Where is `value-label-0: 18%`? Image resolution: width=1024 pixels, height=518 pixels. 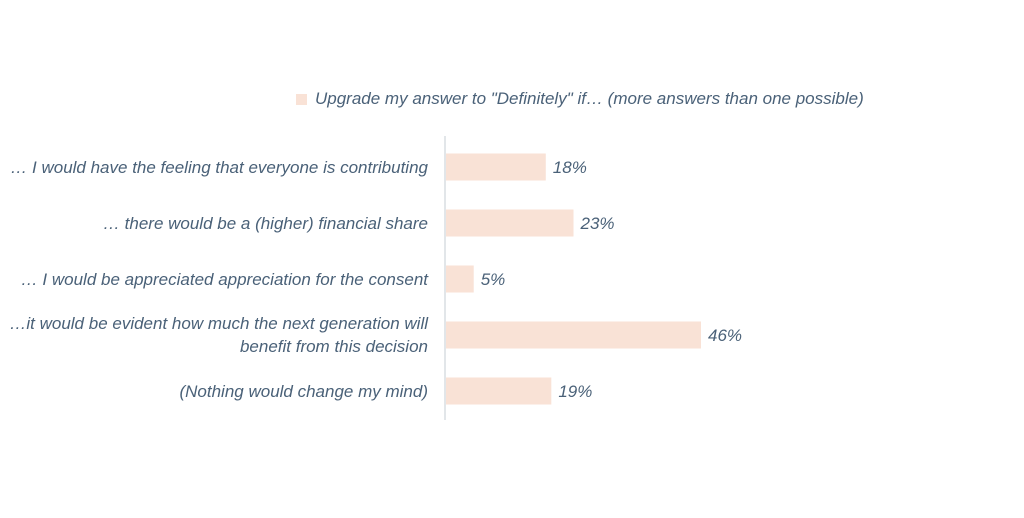 value-label-0: 18% is located at coordinates (570, 167).